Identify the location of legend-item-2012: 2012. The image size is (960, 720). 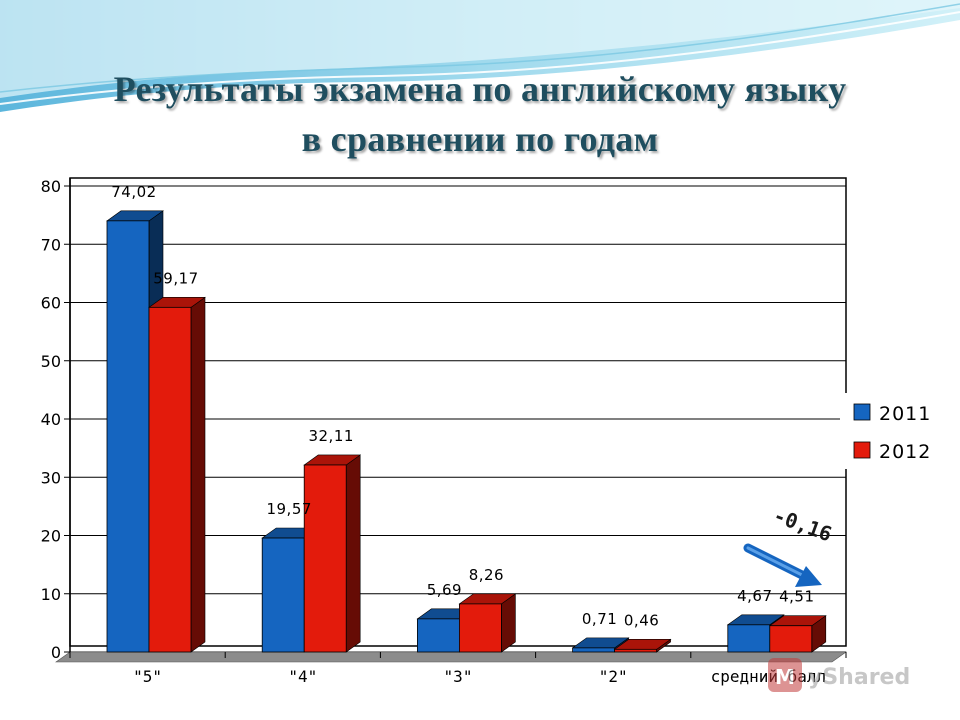
(892, 452).